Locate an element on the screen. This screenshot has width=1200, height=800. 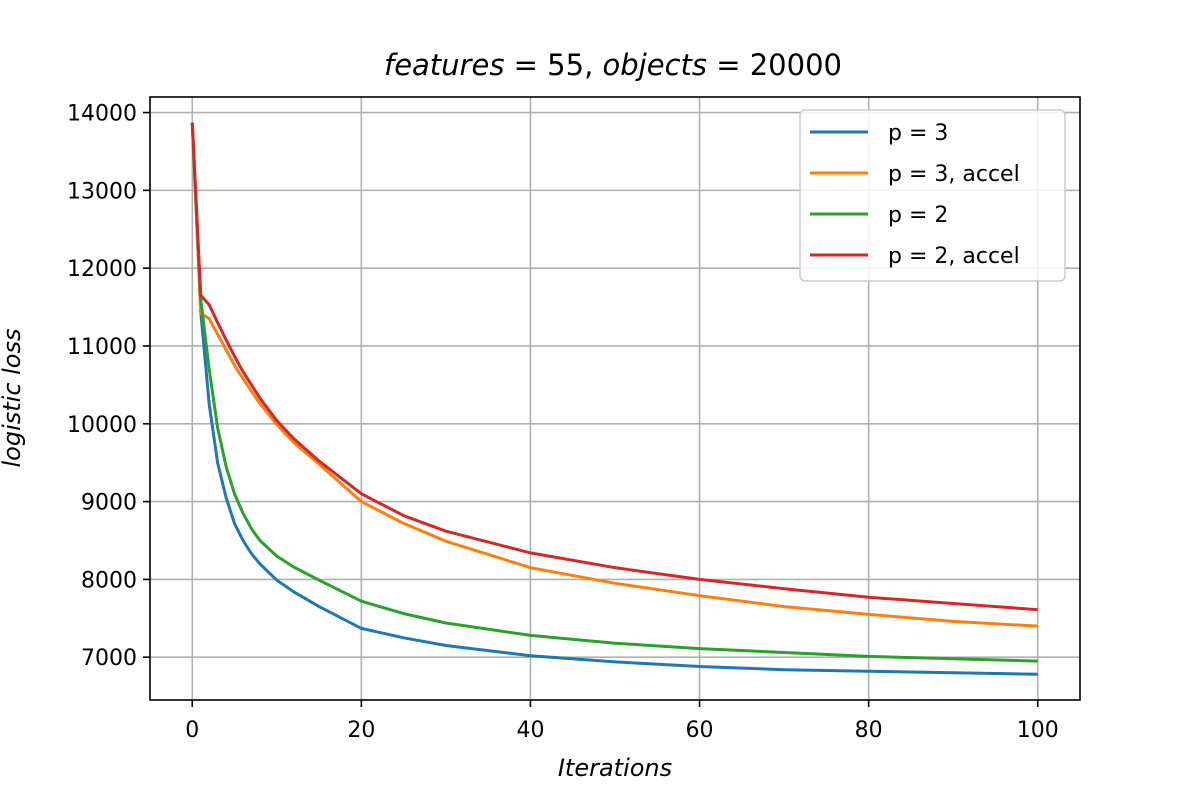
legend-label-4: p = 2, accel is located at coordinates (954, 256).